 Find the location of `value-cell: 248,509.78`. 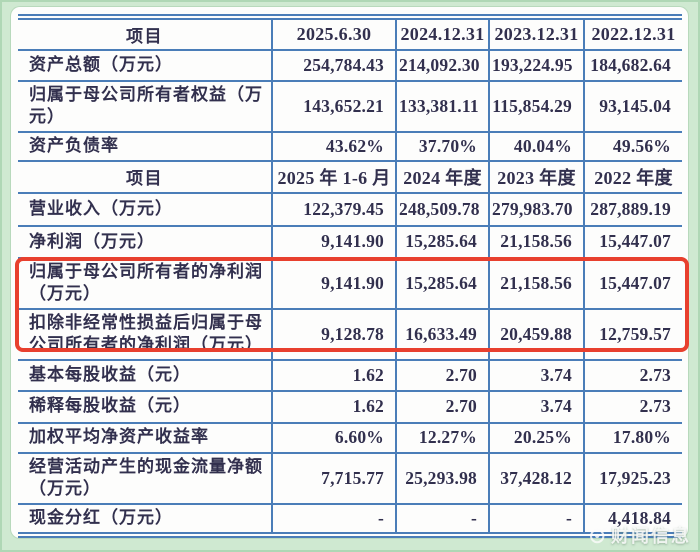

value-cell: 248,509.78 is located at coordinates (442, 208).